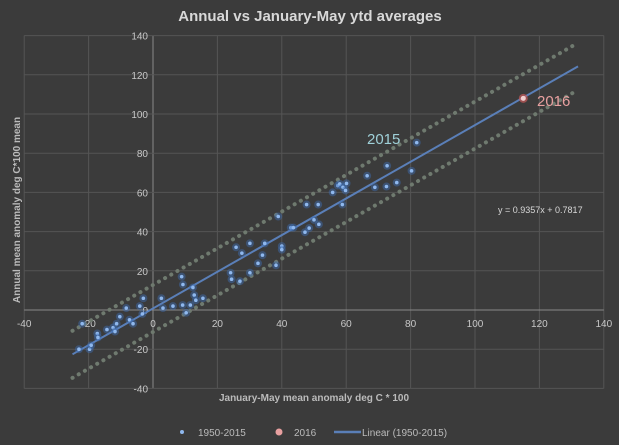 Image resolution: width=619 pixels, height=445 pixels. I want to click on y-tick-label: 60, so click(143, 193).